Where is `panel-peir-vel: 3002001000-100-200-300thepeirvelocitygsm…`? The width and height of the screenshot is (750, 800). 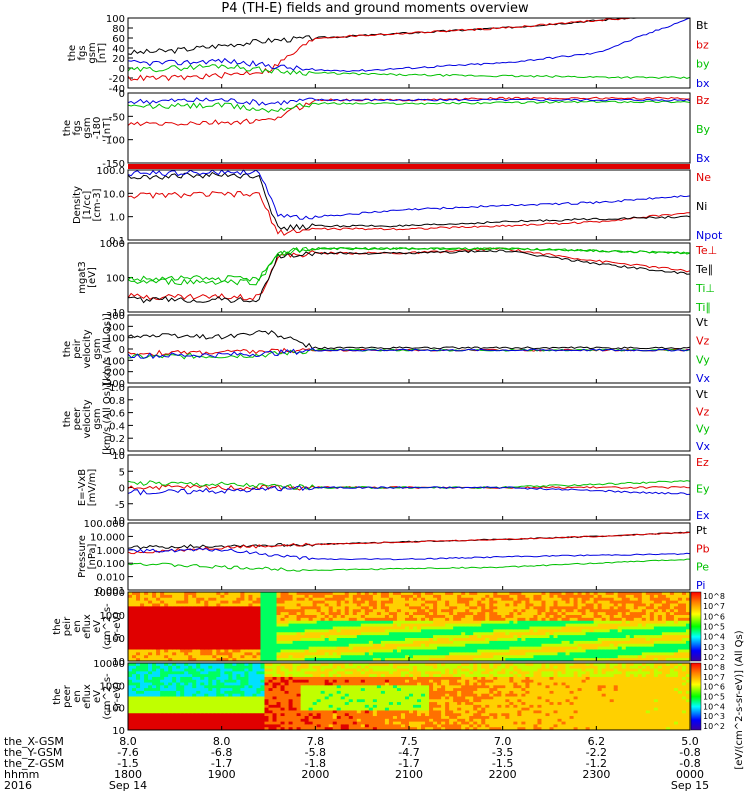 panel-peir-vel: 3002001000-100-200-300thepeirvelocitygsm… is located at coordinates (386, 350).